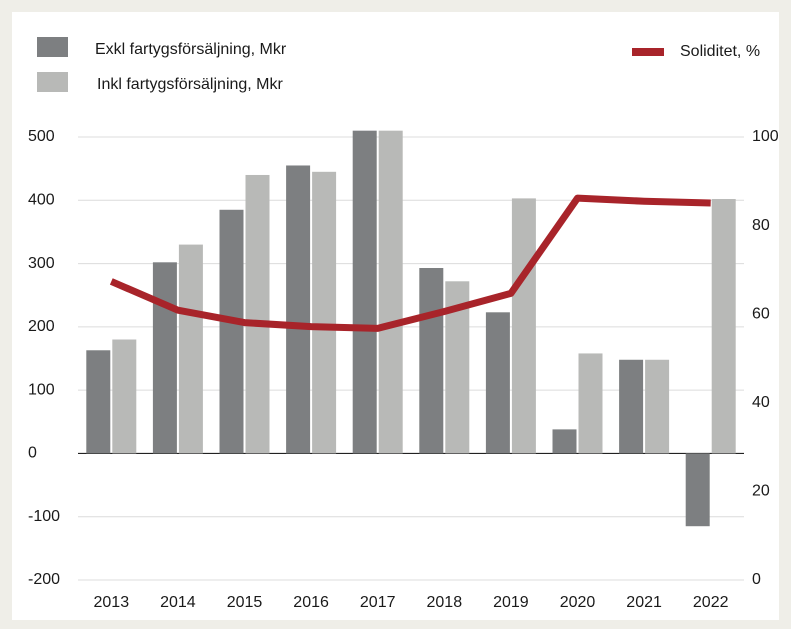  Describe the element at coordinates (41, 389) in the screenshot. I see `y-tick-label: 100` at that location.